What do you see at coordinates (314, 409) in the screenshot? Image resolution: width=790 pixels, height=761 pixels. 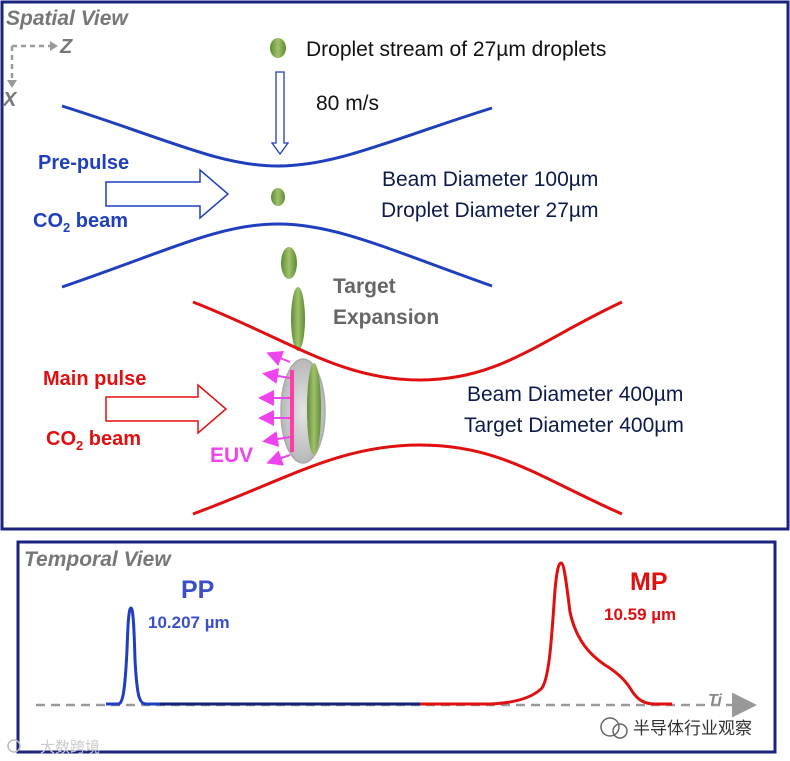 I see `target-flattened-droplet` at bounding box center [314, 409].